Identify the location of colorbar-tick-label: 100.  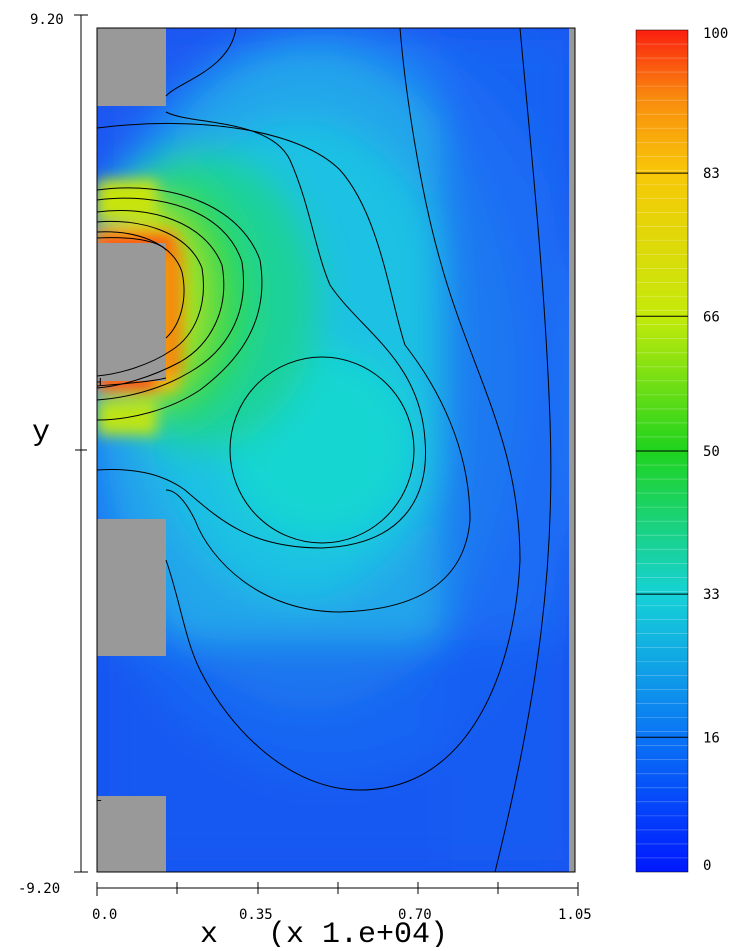
(715, 34).